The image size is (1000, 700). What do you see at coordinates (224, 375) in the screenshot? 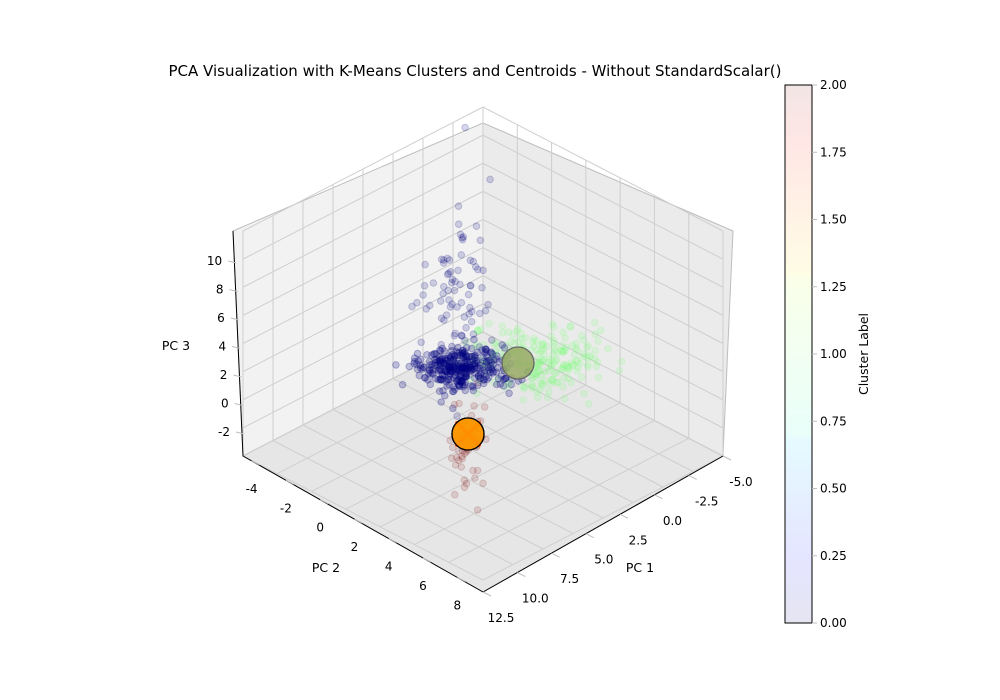
I see `z-tick-label: 2` at bounding box center [224, 375].